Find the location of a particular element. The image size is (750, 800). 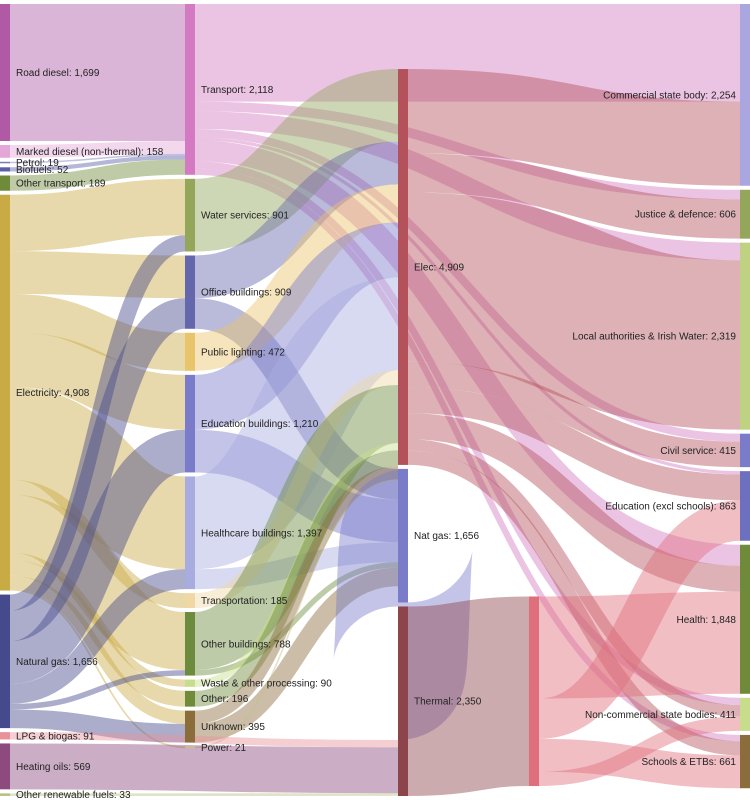

node-elec is located at coordinates (403, 267).